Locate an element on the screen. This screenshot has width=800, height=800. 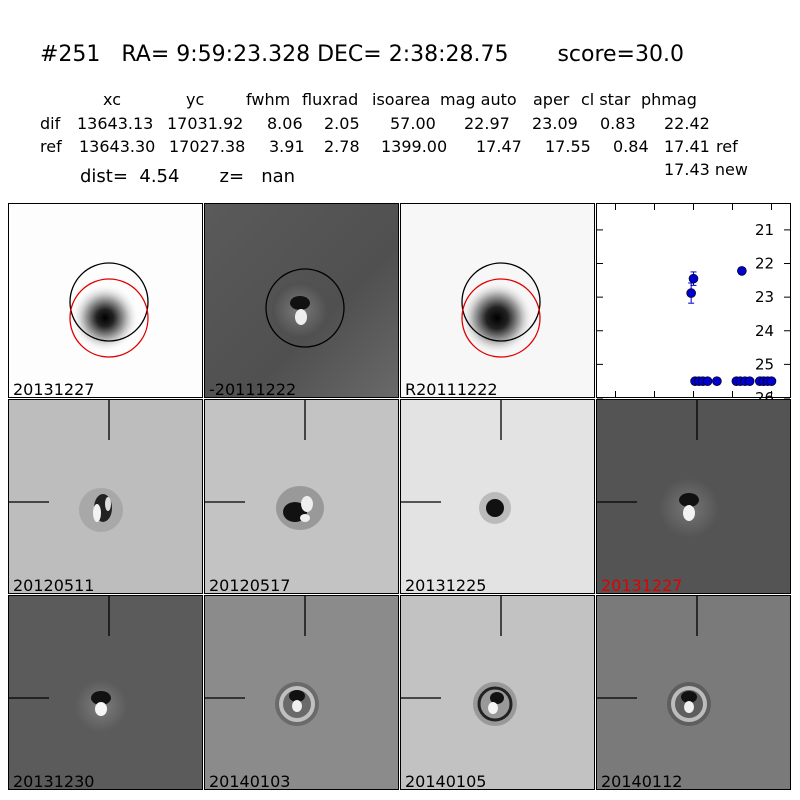
stamp-panel-diff-ref: -20111222 is located at coordinates (301, 300).